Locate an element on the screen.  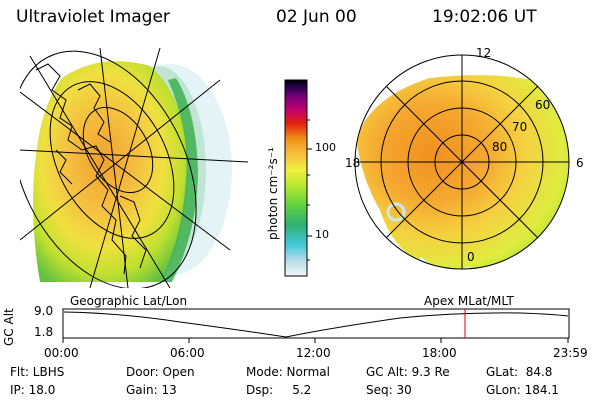
timeline-xtick-1800: 18:00 is located at coordinates (439, 353).